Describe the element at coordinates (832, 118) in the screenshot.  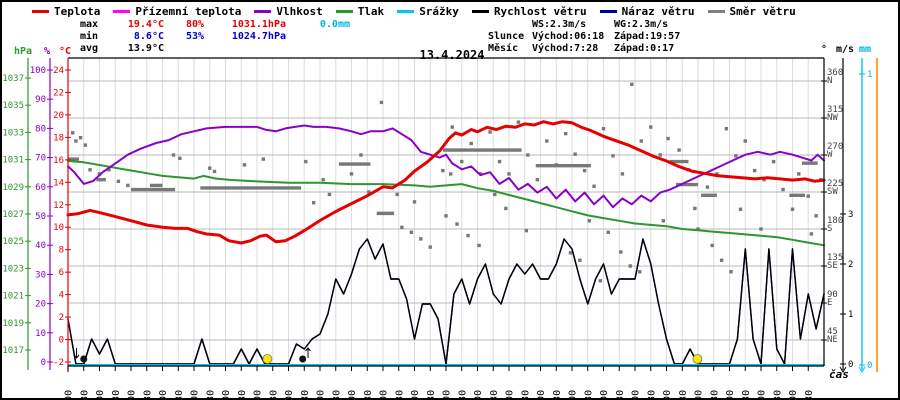
I see `direction-dir-label: NW` at that location.